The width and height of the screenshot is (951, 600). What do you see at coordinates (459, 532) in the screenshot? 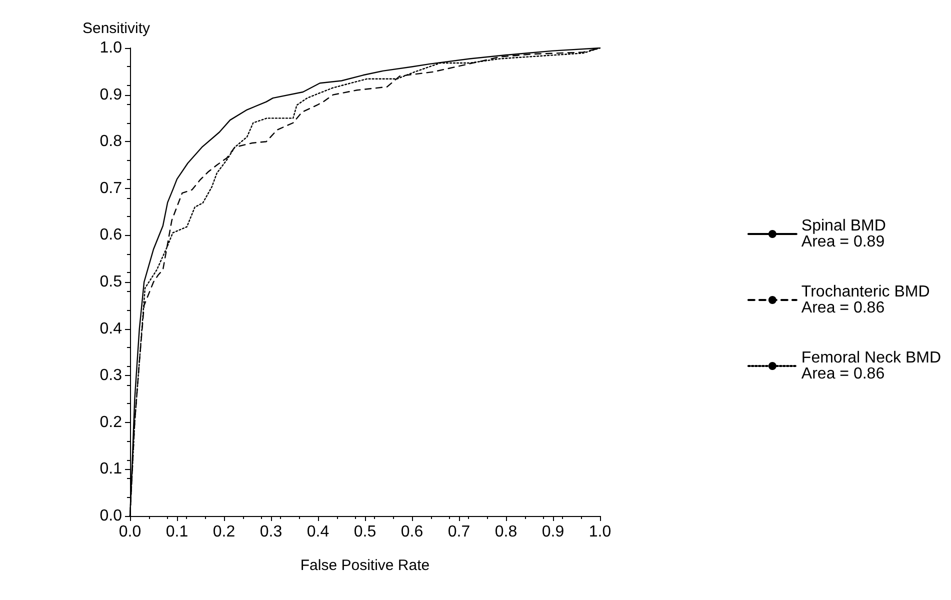
I see `x-tick-label: 0.7` at bounding box center [459, 532].